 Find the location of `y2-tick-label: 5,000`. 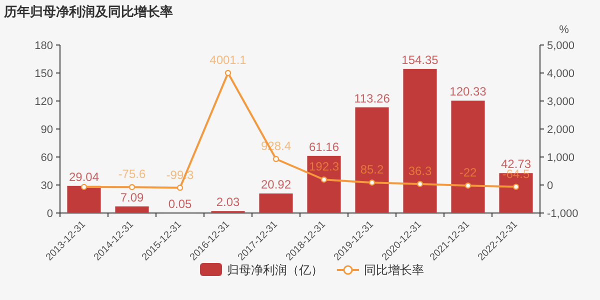

y2-tick-label: 5,000 is located at coordinates (561, 46).